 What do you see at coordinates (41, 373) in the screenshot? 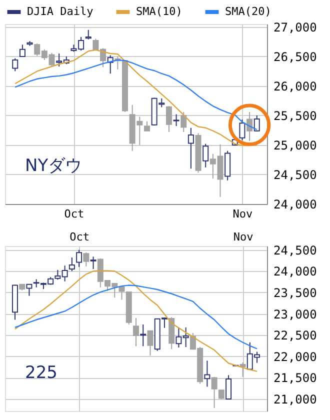
I see `annotation: 225` at bounding box center [41, 373].